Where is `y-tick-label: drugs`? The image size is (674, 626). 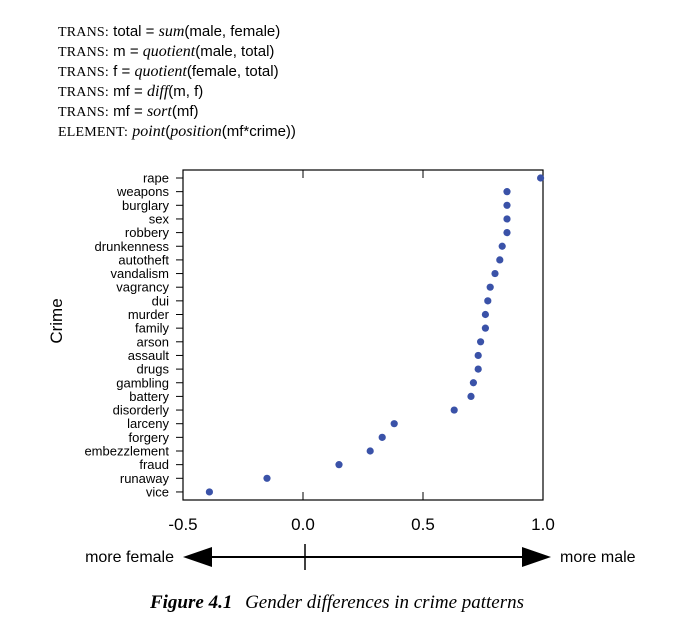 y-tick-label: drugs is located at coordinates (152, 369).